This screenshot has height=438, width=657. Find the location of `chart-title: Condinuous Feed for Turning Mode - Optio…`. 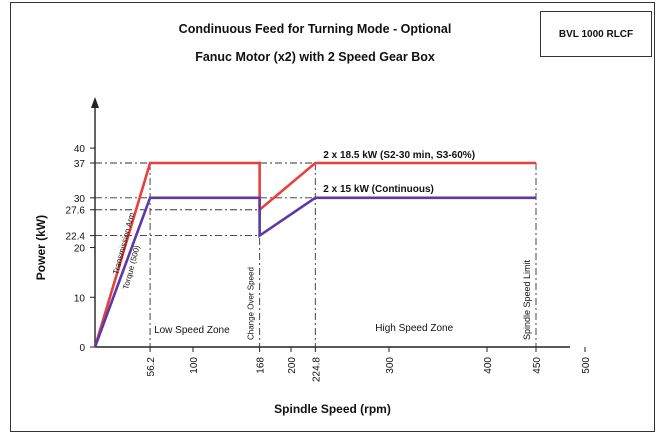

chart-title: Condinuous Feed for Turning Mode - Optio… is located at coordinates (315, 29).